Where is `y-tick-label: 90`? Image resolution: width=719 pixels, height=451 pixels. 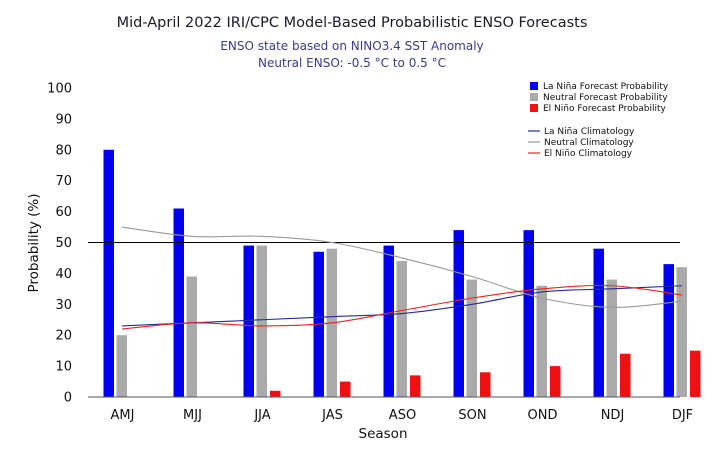
y-tick-label: 90 is located at coordinates (63, 119).